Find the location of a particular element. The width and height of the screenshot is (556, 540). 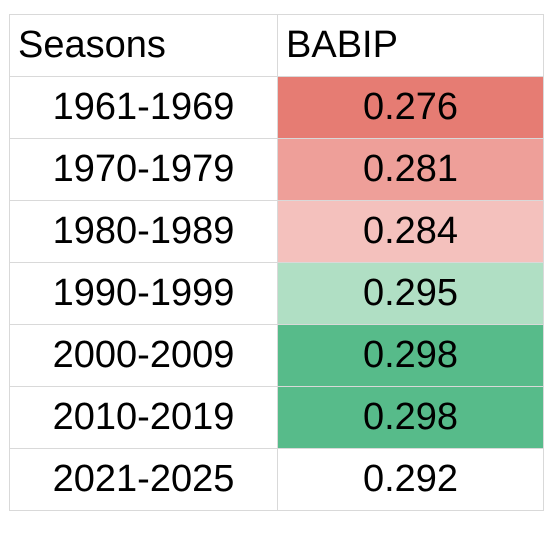

column-header-babip: BABIP is located at coordinates (410, 45).